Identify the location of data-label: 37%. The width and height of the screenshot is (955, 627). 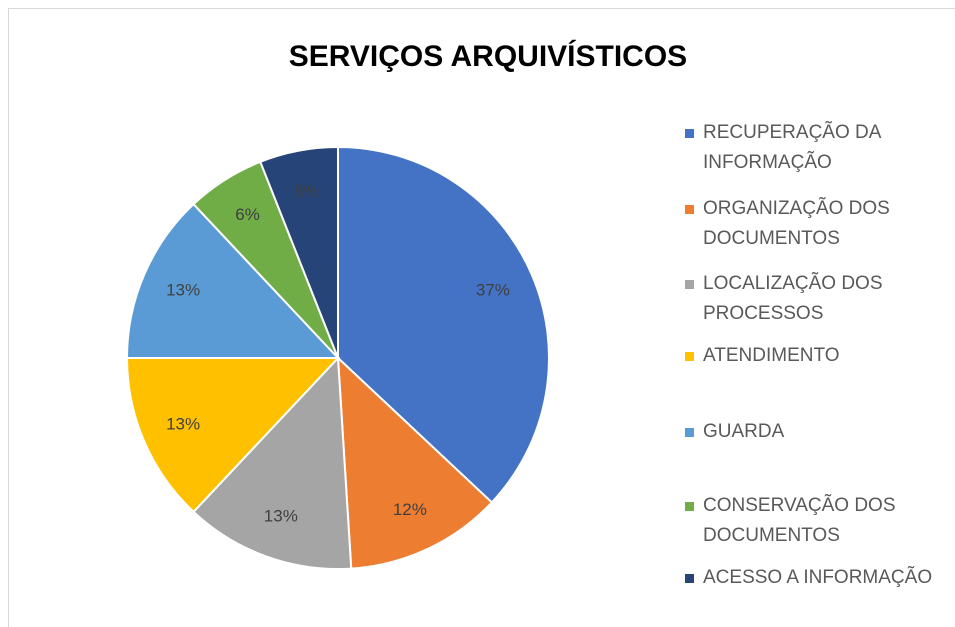
(493, 289).